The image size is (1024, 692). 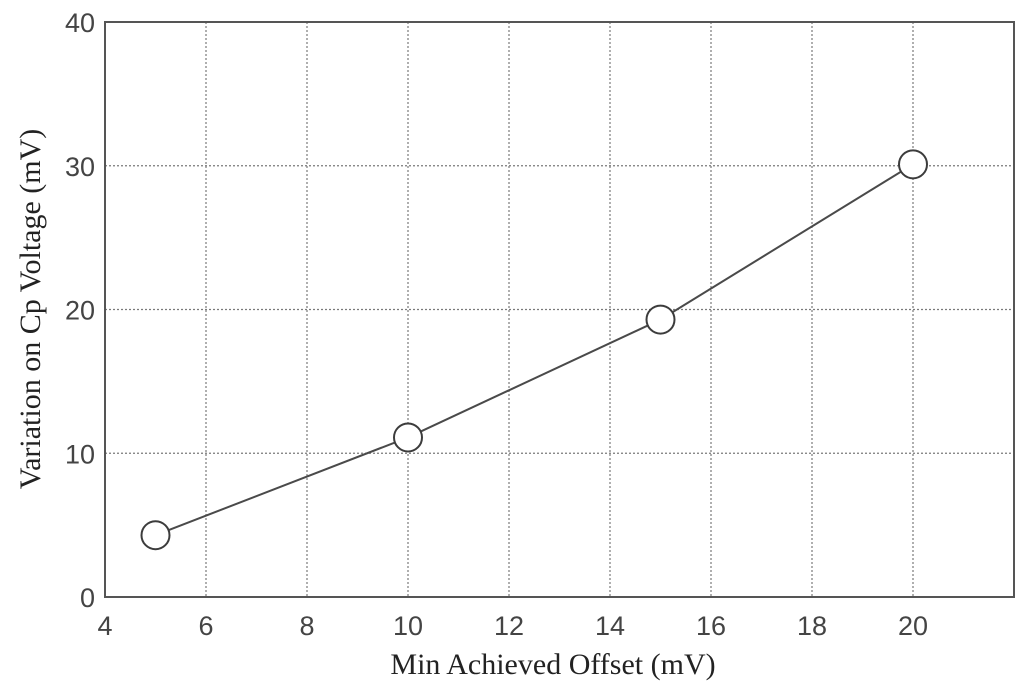 I want to click on x-axis-title: Min Achieved Offset (mV), so click(x=552, y=664).